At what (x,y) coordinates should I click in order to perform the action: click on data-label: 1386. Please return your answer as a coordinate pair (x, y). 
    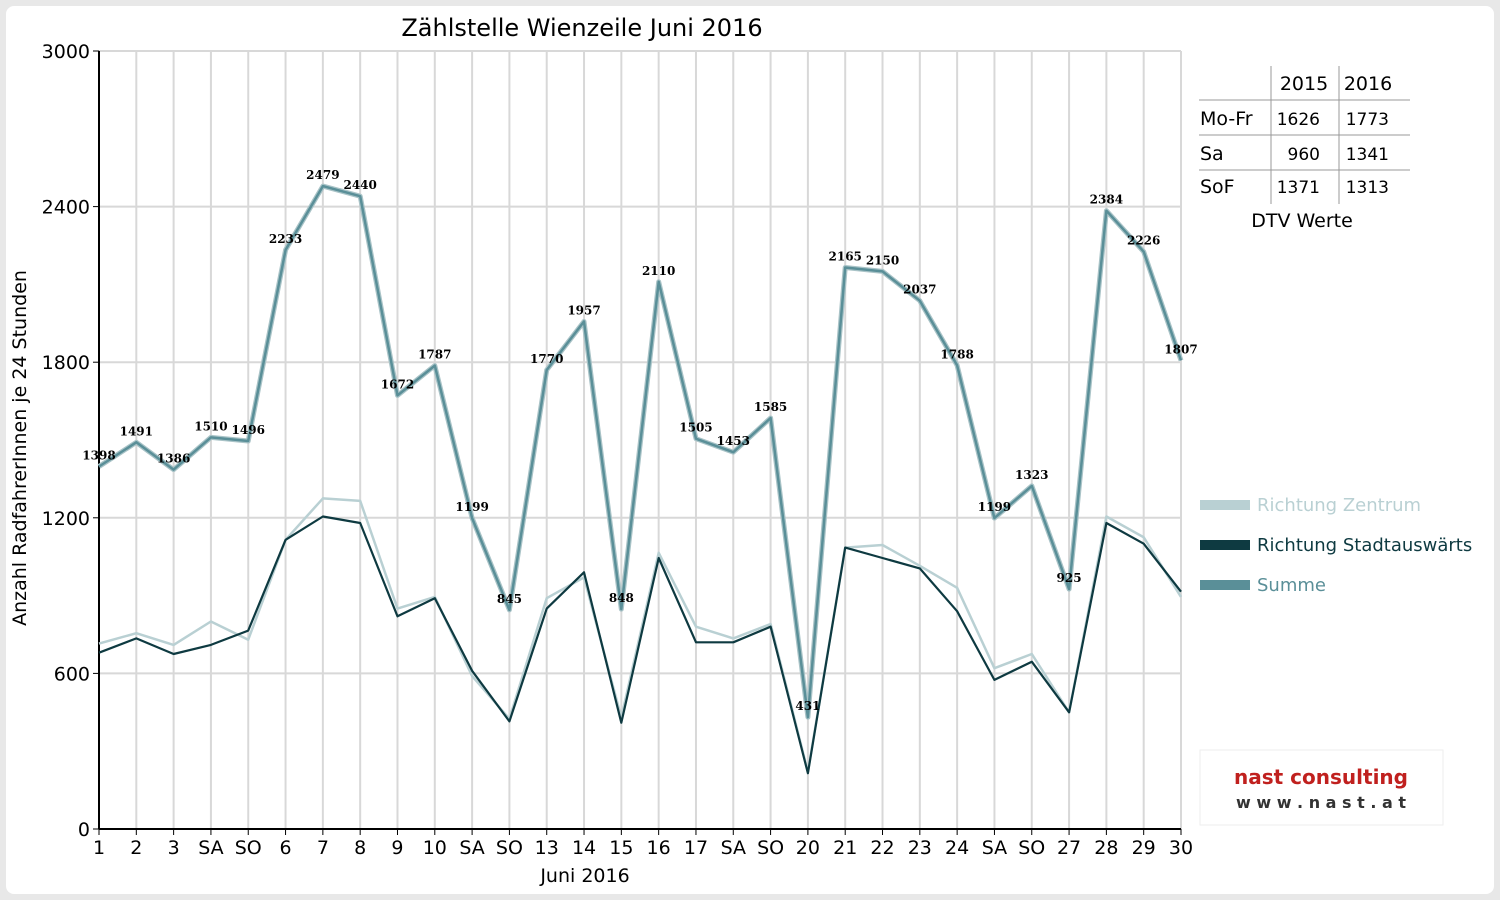
    Looking at the image, I should click on (173, 459).